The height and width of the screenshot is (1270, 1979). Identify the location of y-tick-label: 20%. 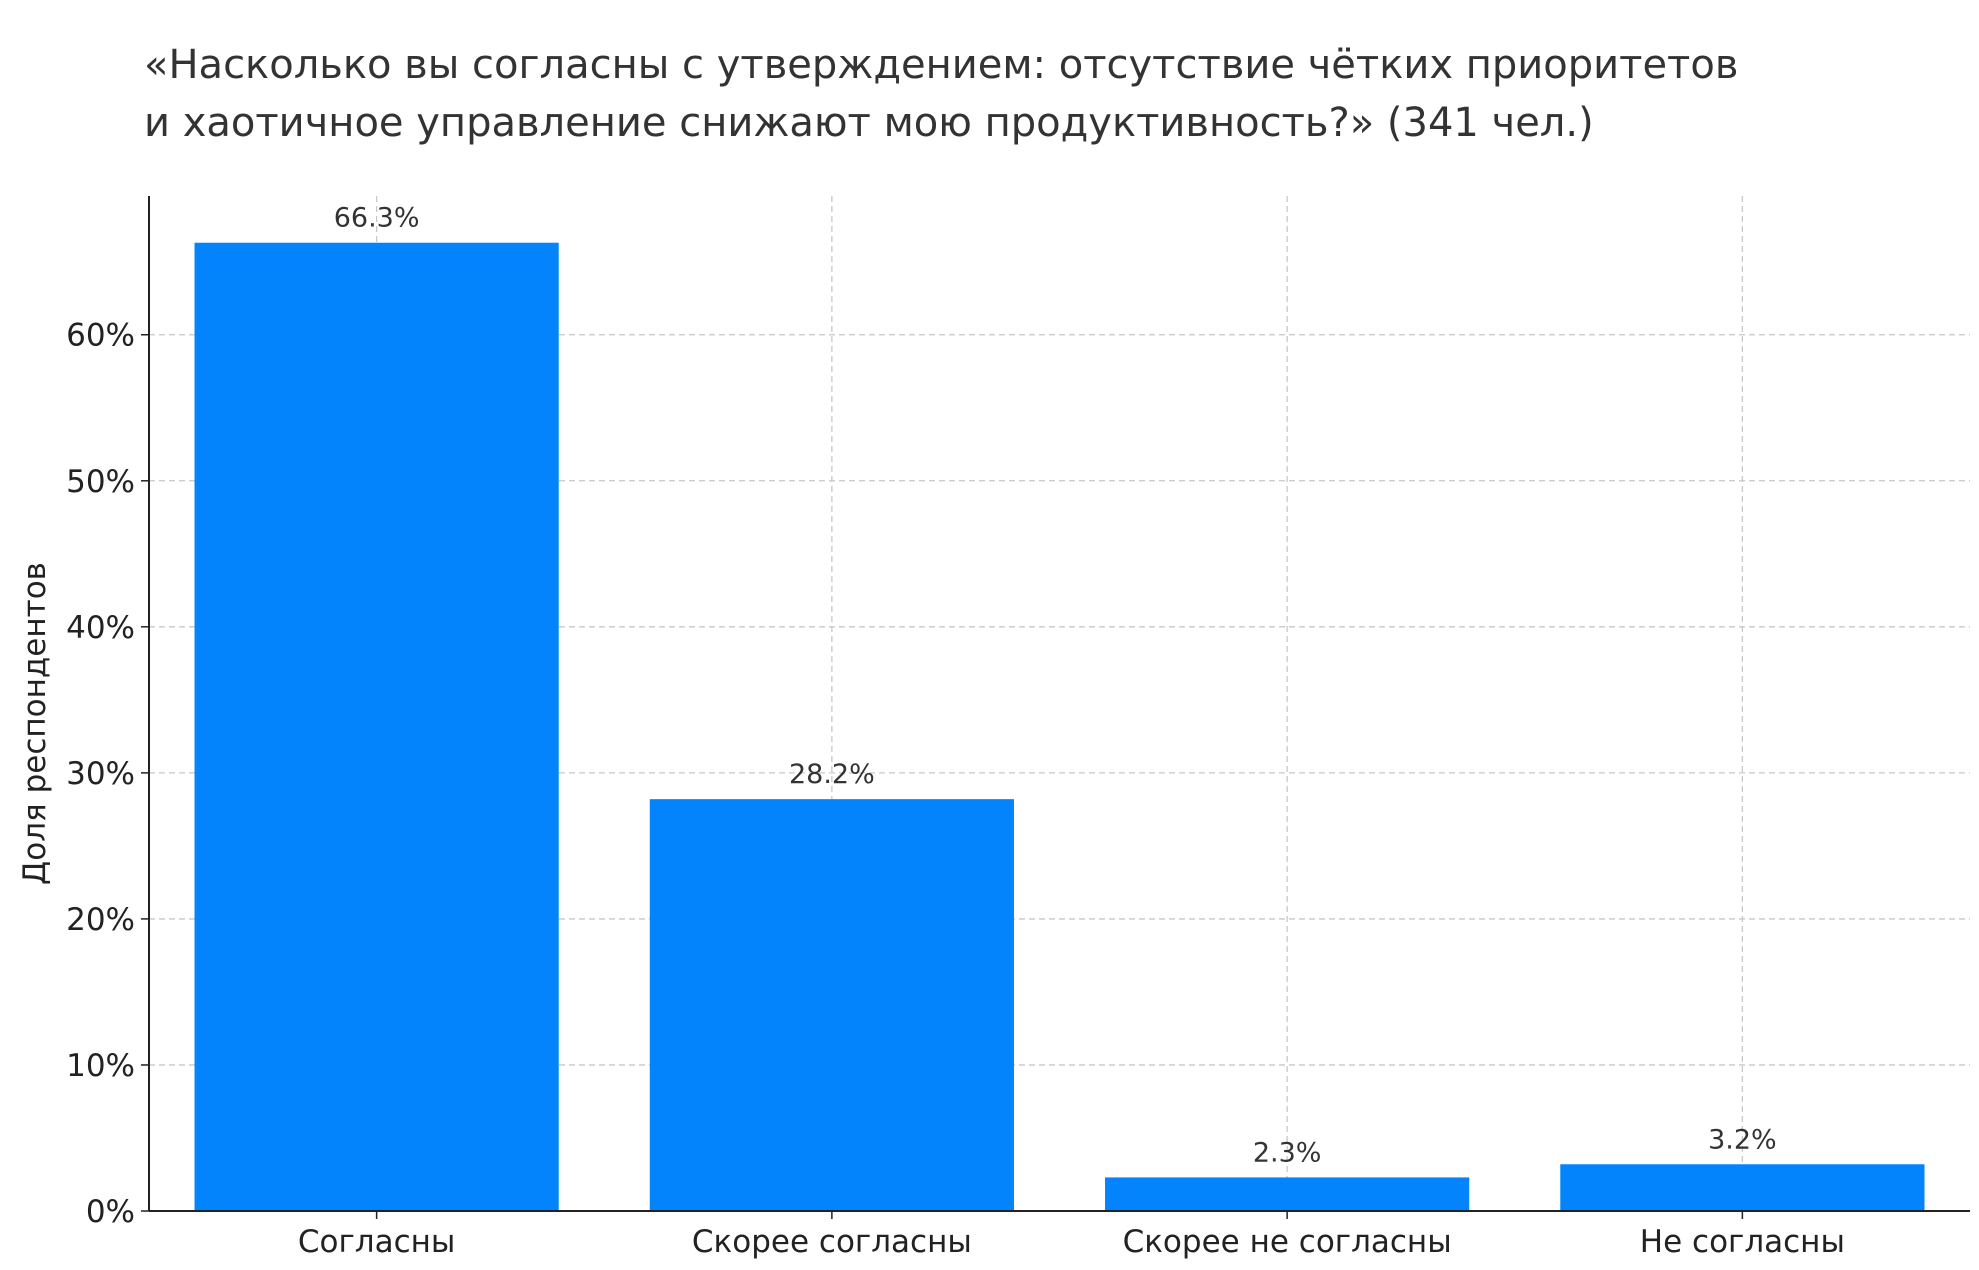
(100, 920).